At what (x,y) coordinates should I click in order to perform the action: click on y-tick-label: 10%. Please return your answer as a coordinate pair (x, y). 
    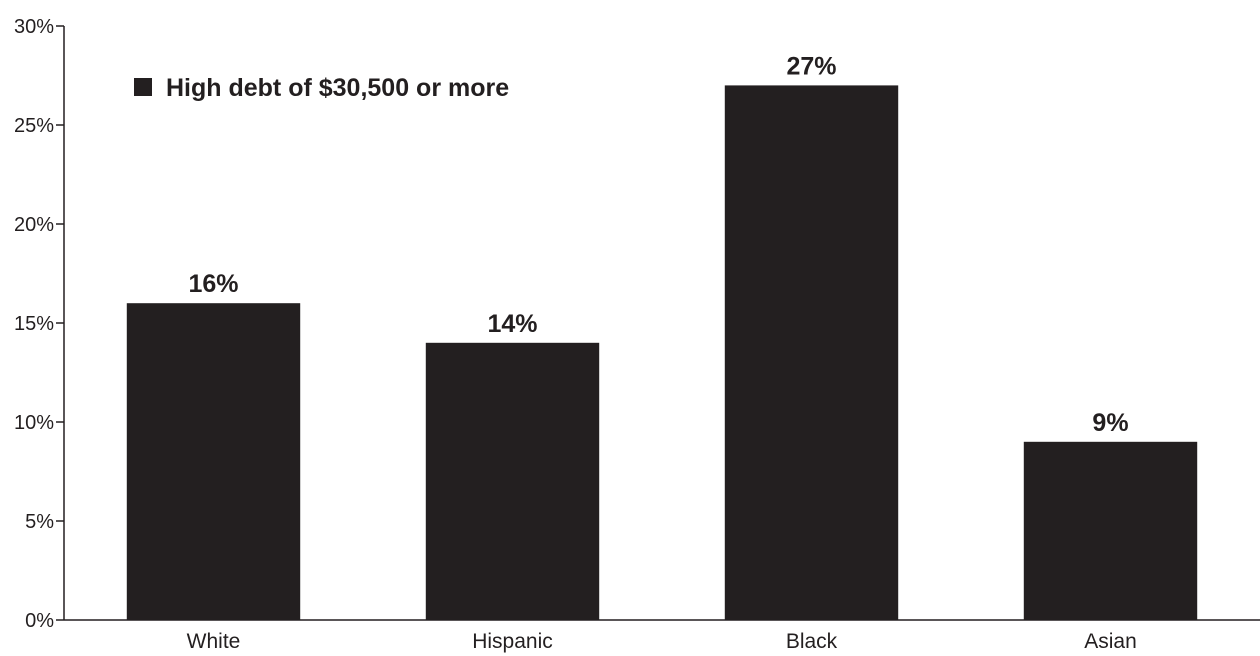
    Looking at the image, I should click on (34, 423).